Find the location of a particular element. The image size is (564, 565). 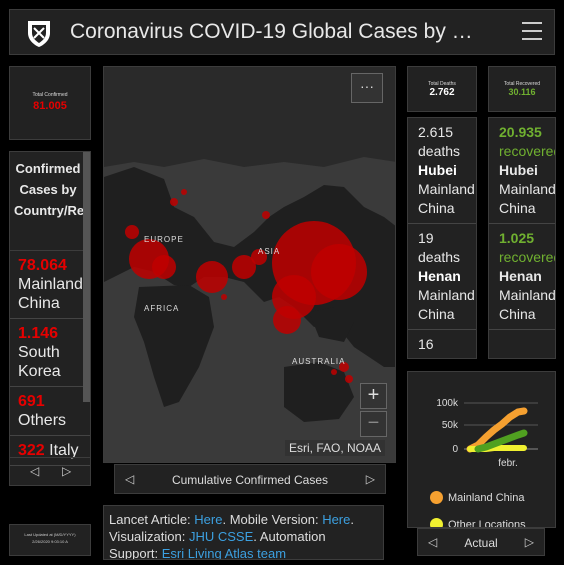

zoom-out-button: − is located at coordinates (373, 424).